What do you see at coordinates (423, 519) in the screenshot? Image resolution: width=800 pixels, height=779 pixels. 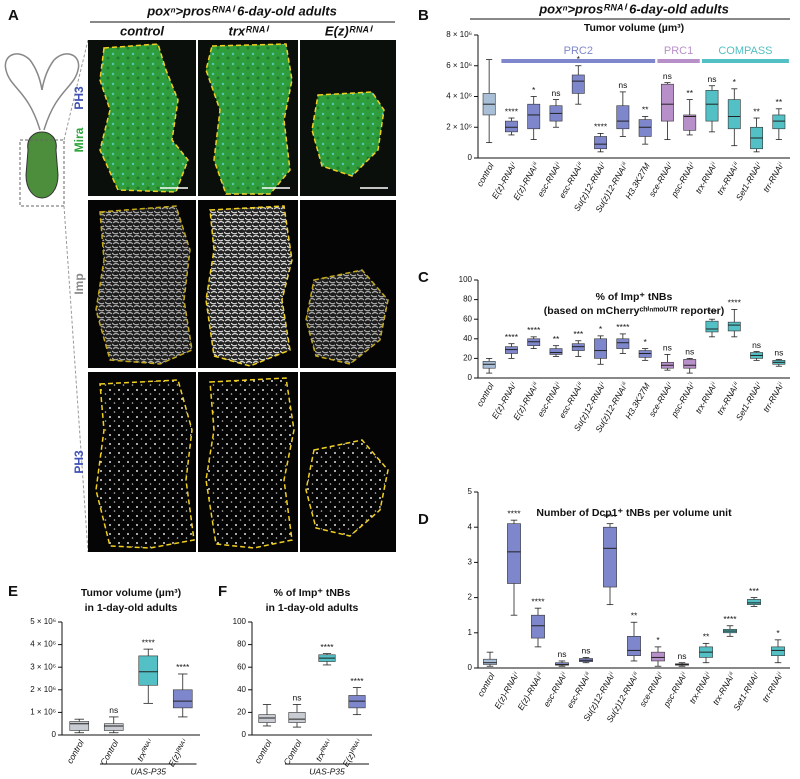 I see `panel-letter: D` at bounding box center [423, 519].